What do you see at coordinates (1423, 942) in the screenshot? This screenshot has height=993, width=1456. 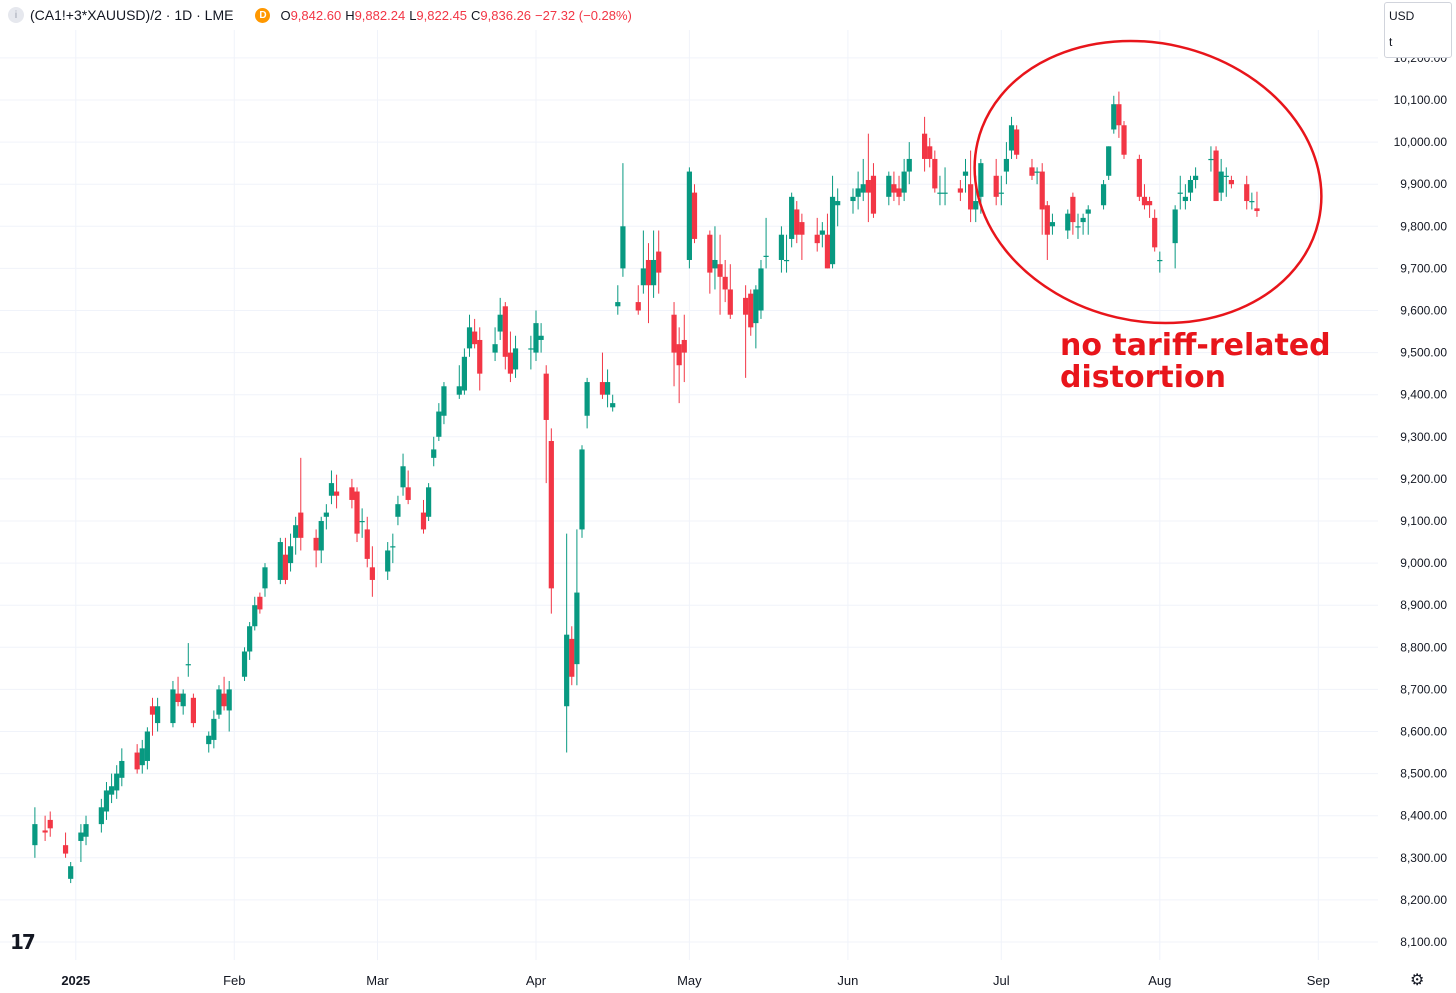 I see `y-tick-label: 8,100.00` at bounding box center [1423, 942].